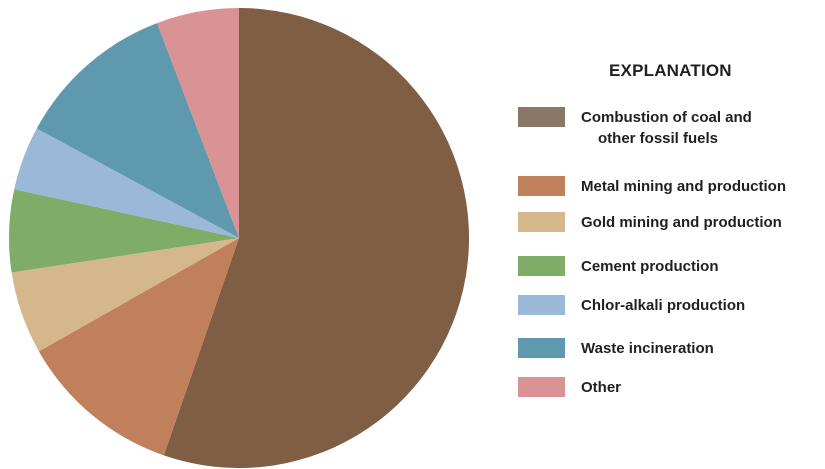 This screenshot has width=825, height=469. I want to click on legend-label-line2: other fossil fuels, so click(658, 138).